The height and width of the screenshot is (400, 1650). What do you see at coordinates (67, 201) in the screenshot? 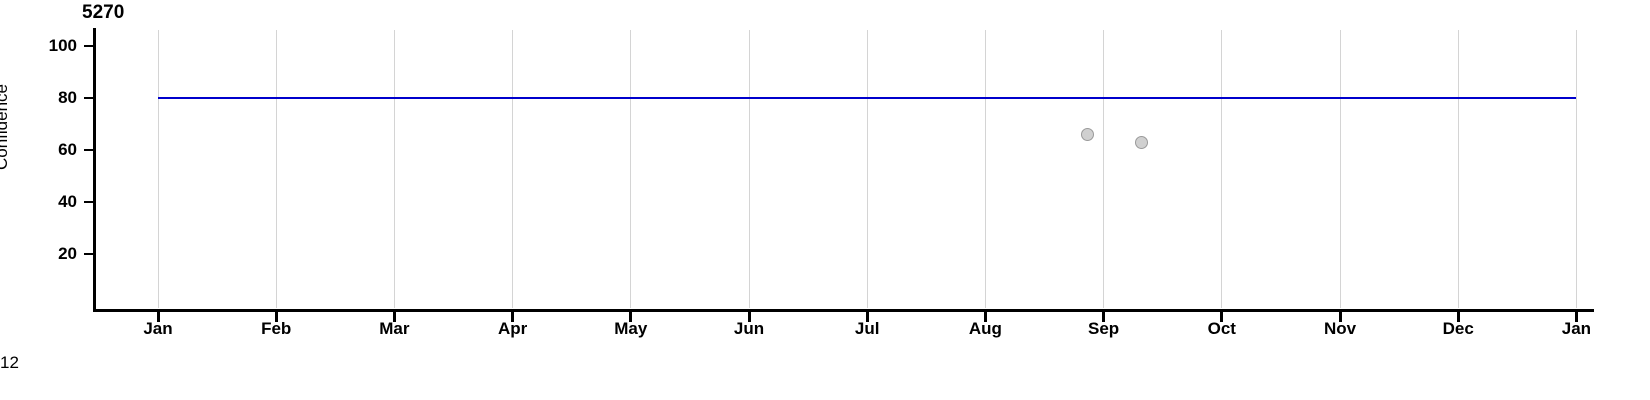
I see `y-tick-label-40: 40` at bounding box center [67, 201].